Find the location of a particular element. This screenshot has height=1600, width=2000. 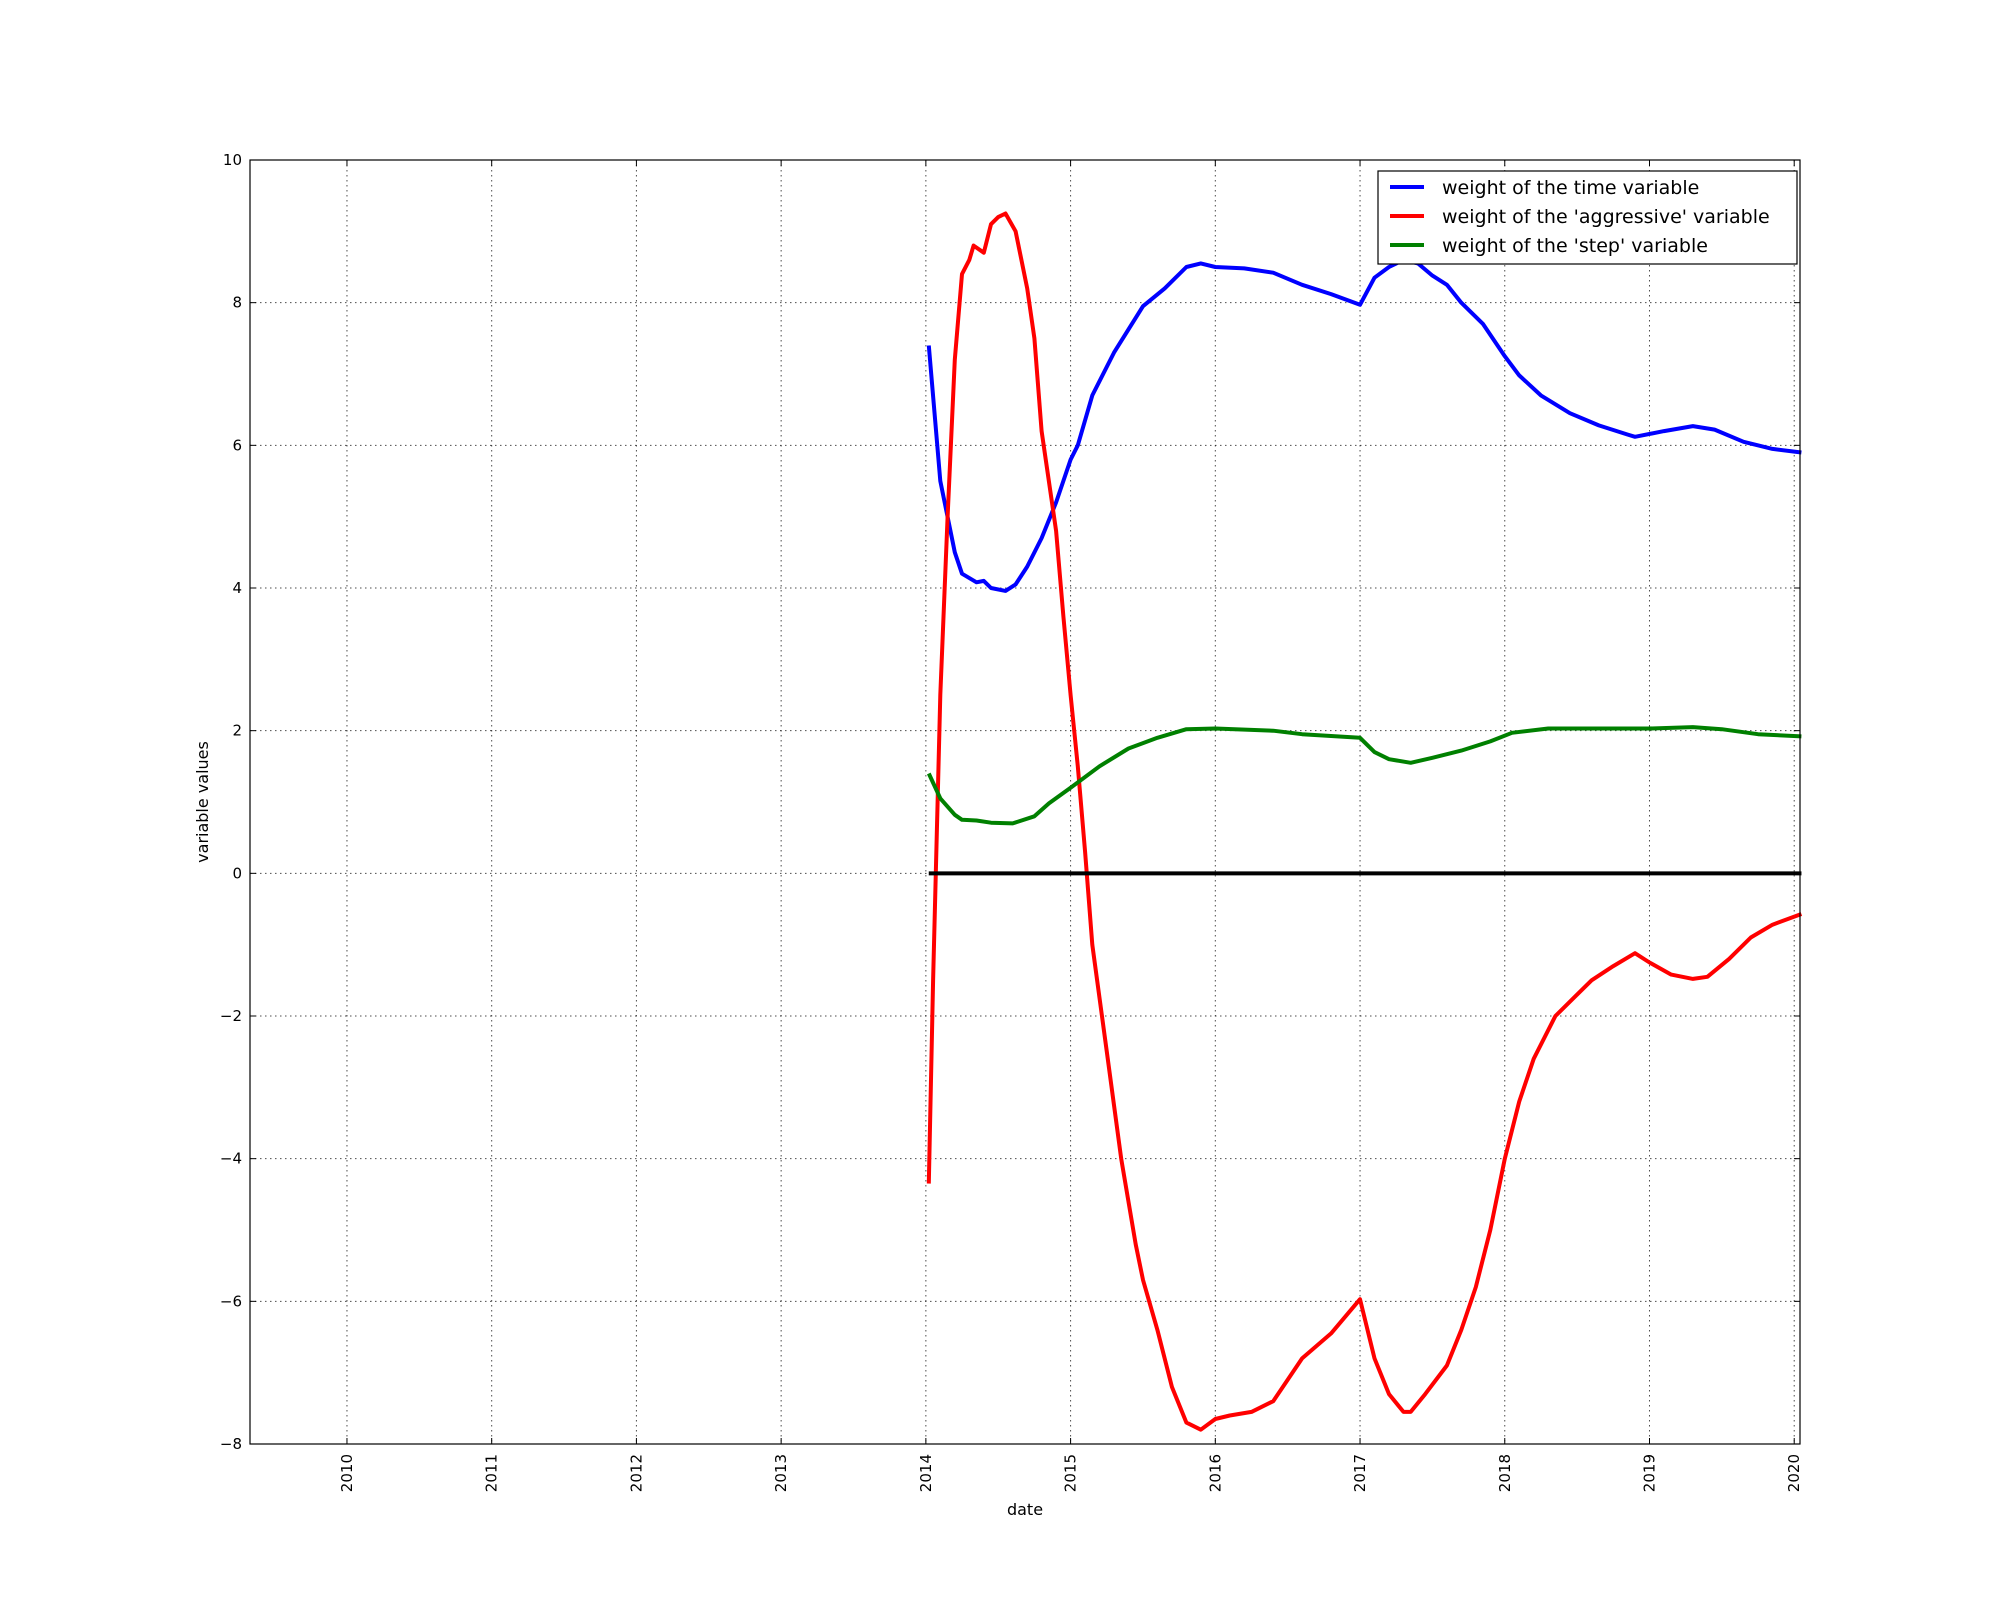

legend-label: weight of the 'step' variable is located at coordinates (1575, 246).